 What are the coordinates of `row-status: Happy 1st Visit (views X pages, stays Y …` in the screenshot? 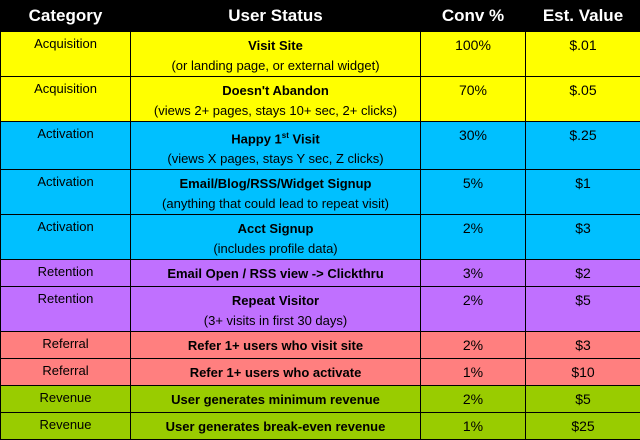 It's located at (276, 146).